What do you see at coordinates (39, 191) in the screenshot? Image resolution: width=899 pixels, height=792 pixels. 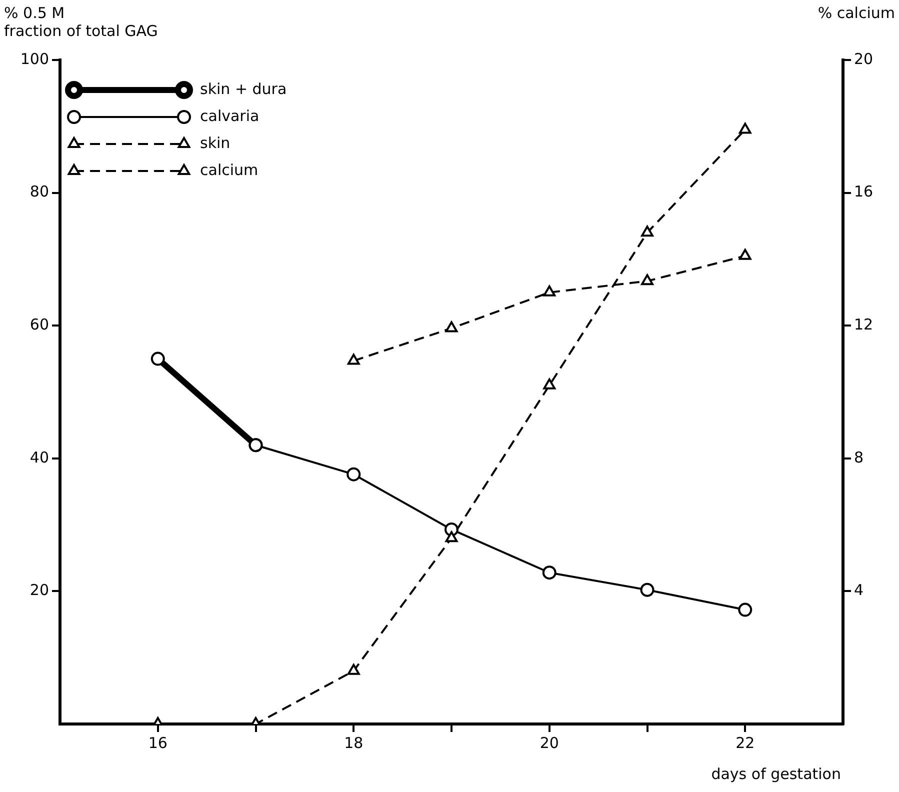 I see `y-tick-label: 80` at bounding box center [39, 191].